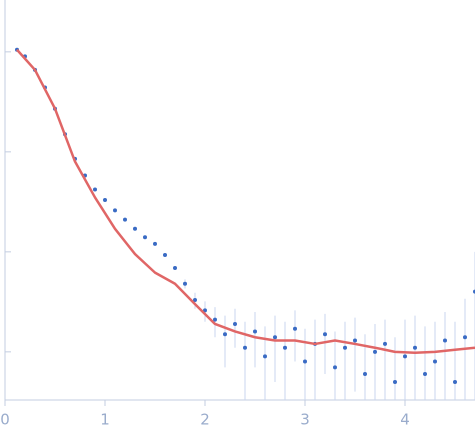 The image size is (475, 438). Describe the element at coordinates (5, 420) in the screenshot. I see `x-tick-label: 0` at that location.